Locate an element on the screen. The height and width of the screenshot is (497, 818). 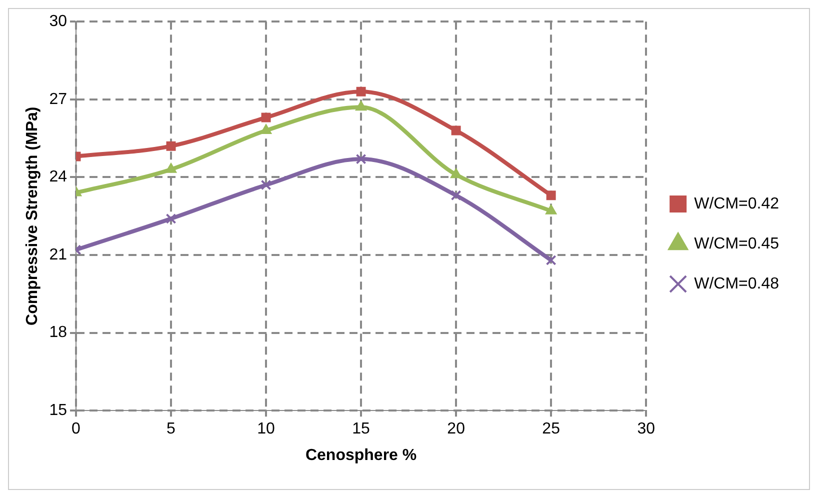
x-axis-title: Cenosphere % is located at coordinates (361, 455).